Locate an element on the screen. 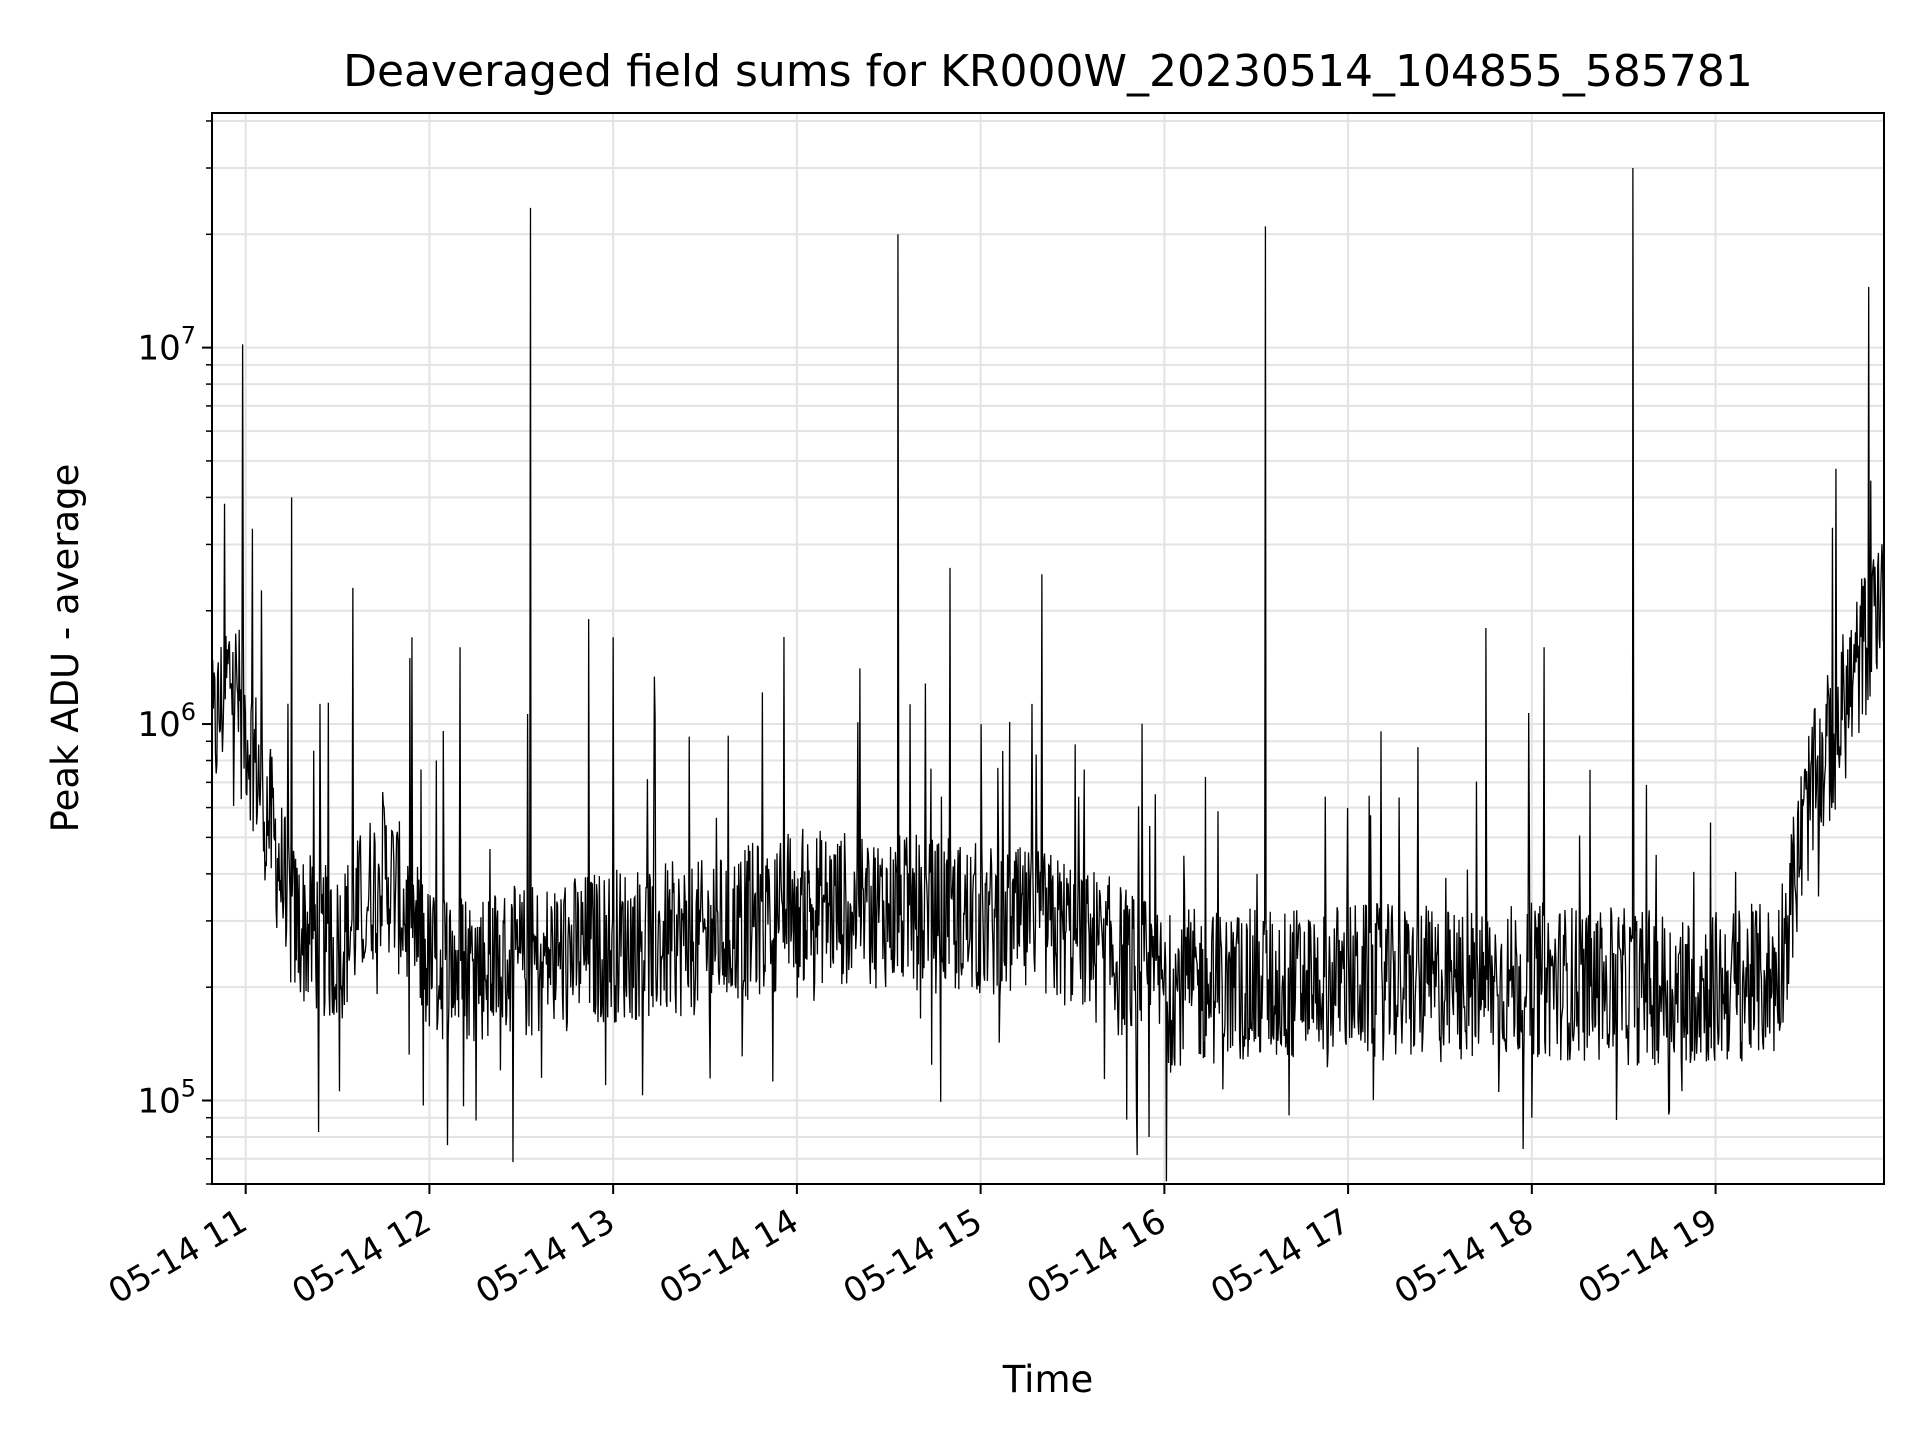 This screenshot has width=1920, height=1440. x-tick-label: 05-14 14 is located at coordinates (729, 1256).